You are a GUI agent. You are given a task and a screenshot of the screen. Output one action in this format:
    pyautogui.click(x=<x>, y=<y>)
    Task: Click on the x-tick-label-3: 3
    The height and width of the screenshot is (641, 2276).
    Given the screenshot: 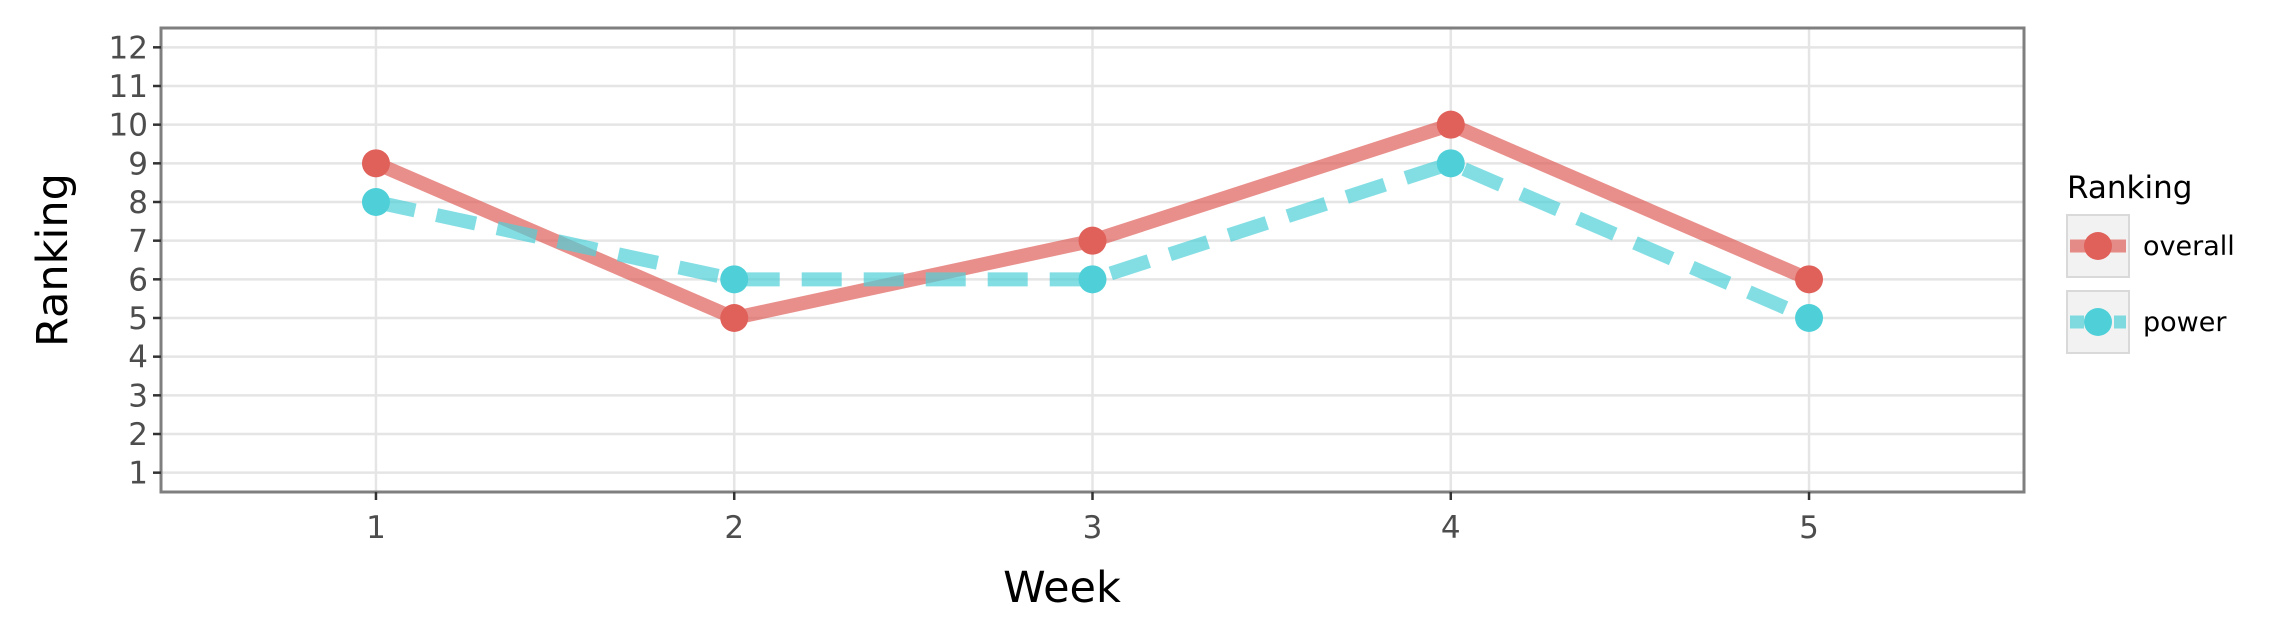 What is the action you would take?
    pyautogui.click(x=1093, y=528)
    